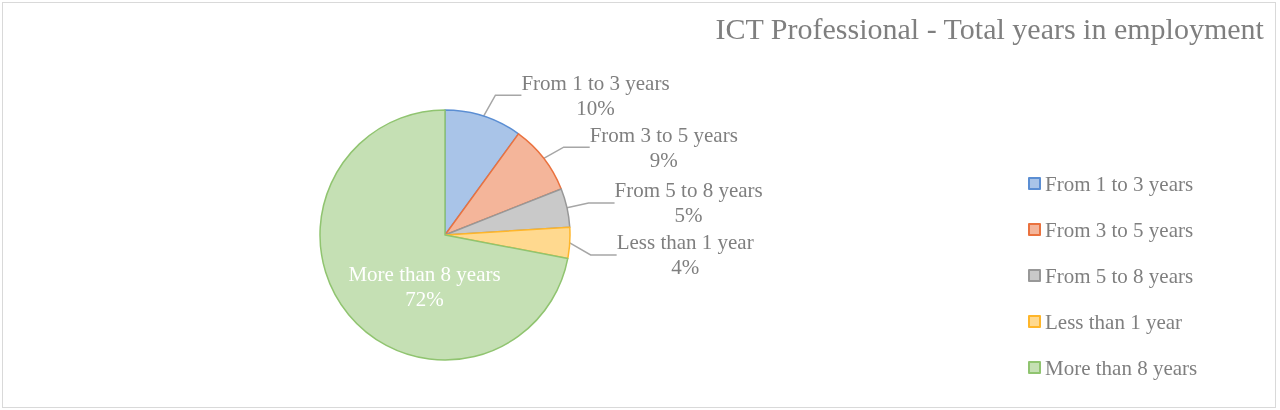  Describe the element at coordinates (688, 215) in the screenshot. I see `data-label: 5%` at that location.